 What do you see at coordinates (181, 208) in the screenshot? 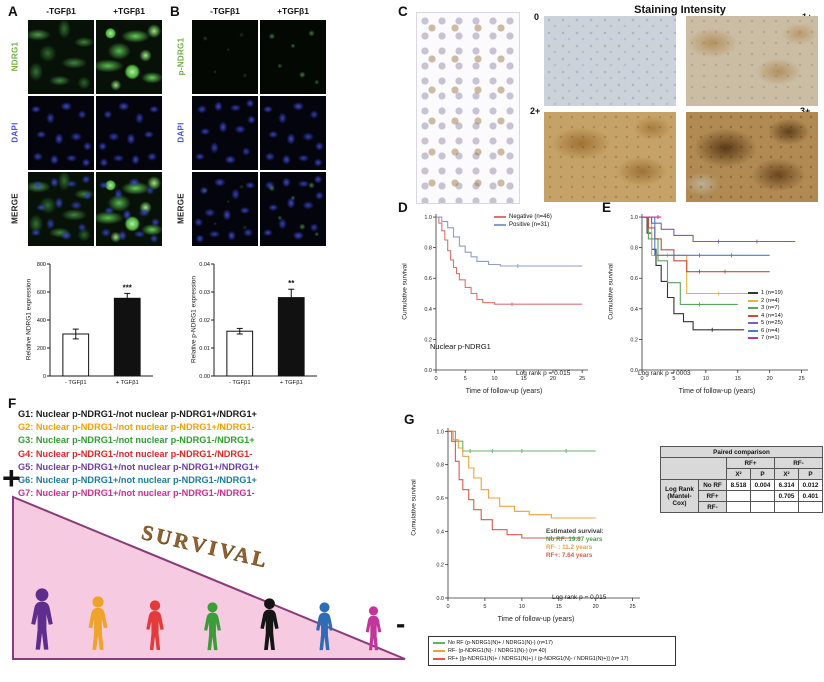
I see `panel-b-row-label-merge: MERGE` at bounding box center [181, 208].